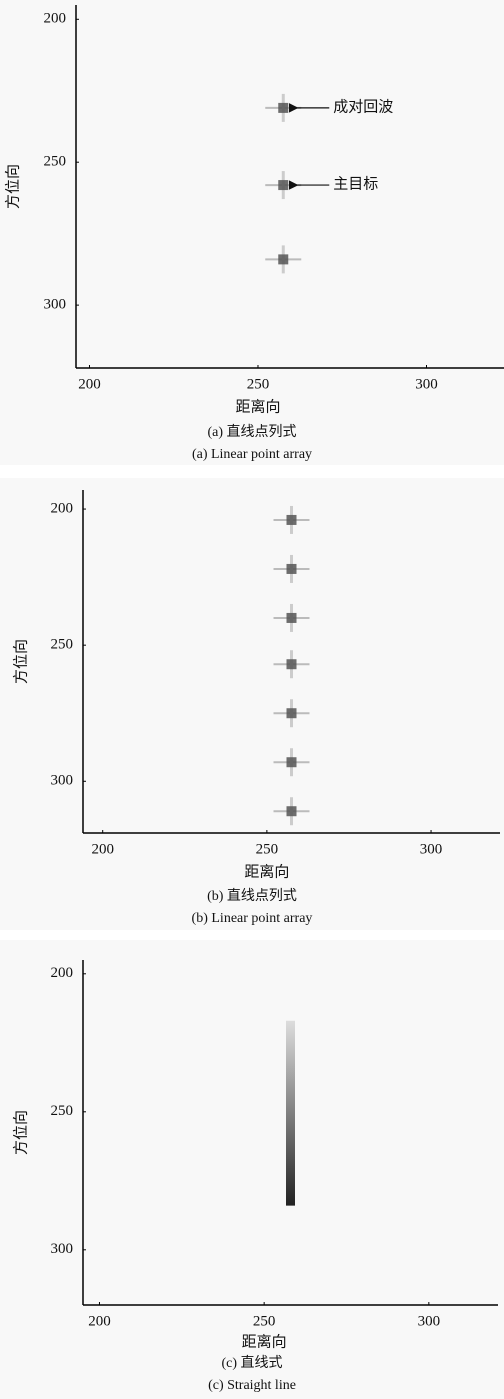  What do you see at coordinates (251, 1362) in the screenshot?
I see `caption: (c) 直线式` at bounding box center [251, 1362].